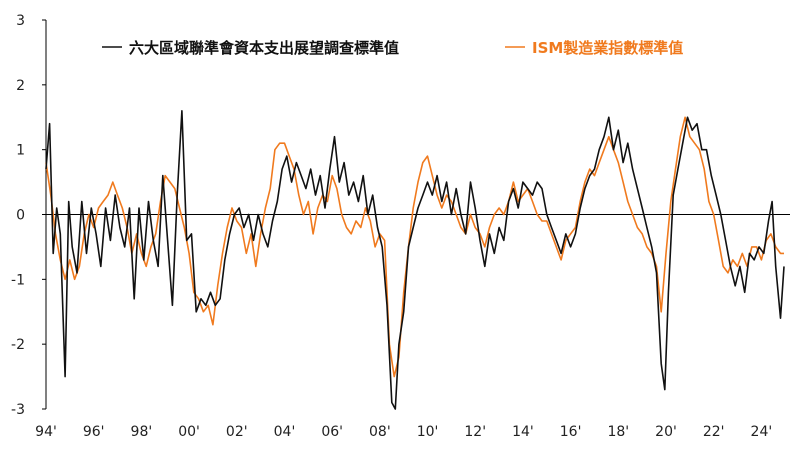  Describe the element at coordinates (20, 151) in the screenshot. I see `y-tick-label: 1` at that location.